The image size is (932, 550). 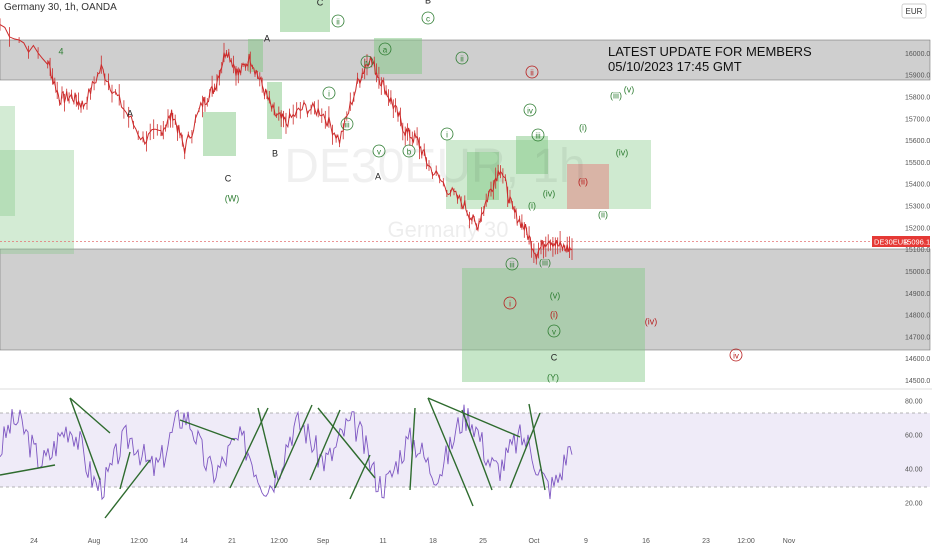 I want to click on wave-label: B, so click(x=428, y=3).